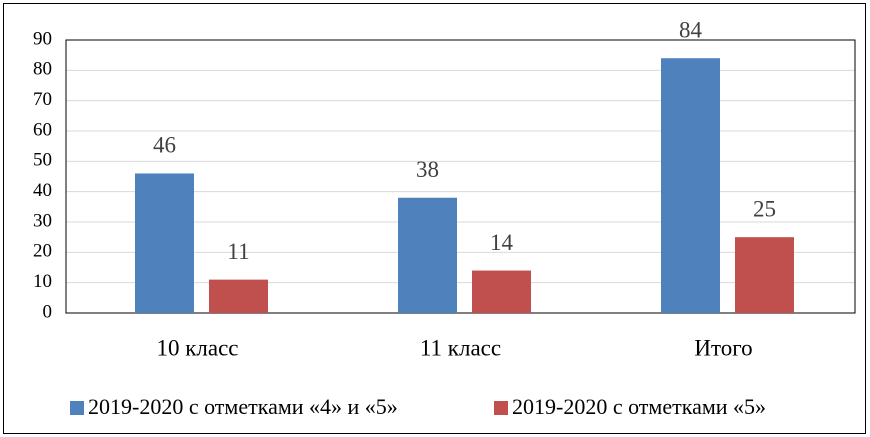  What do you see at coordinates (42, 220) in the screenshot?
I see `y-tick-label: 30` at bounding box center [42, 220].